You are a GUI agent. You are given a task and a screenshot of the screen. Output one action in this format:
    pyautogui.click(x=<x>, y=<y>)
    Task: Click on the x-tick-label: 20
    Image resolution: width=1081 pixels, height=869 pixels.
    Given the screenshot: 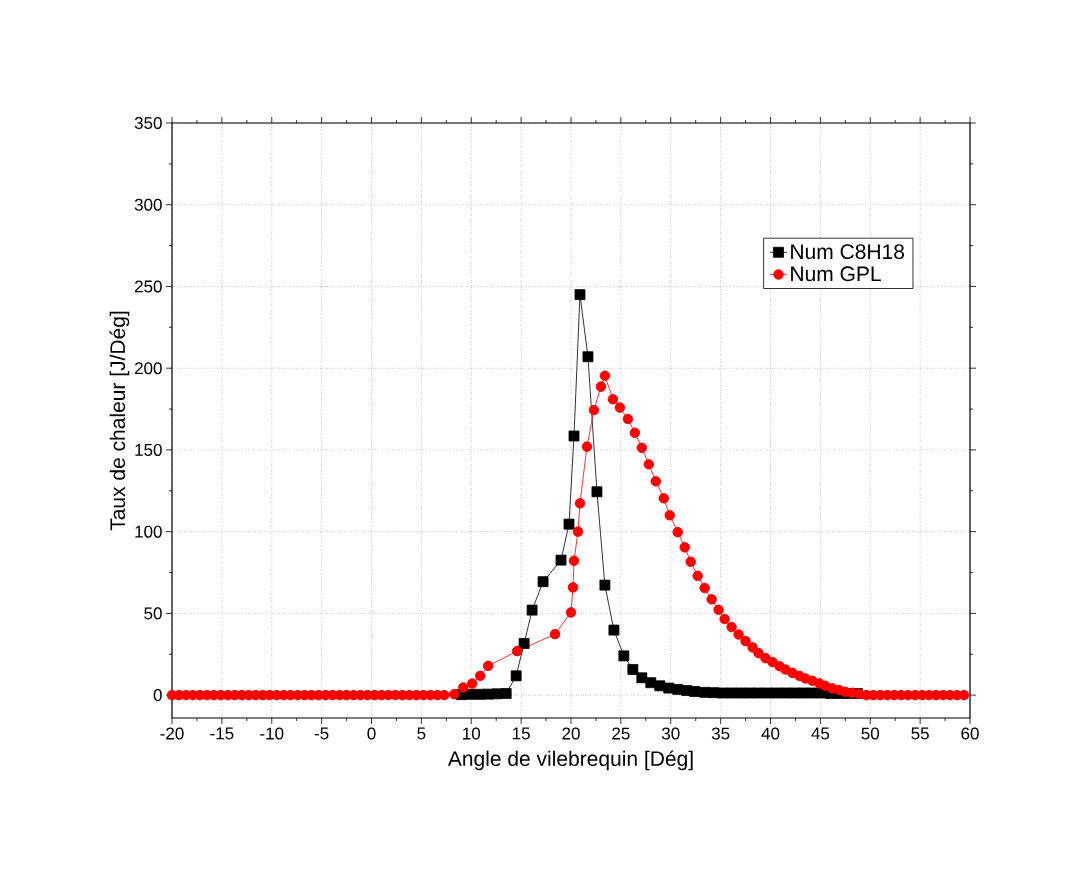 What is the action you would take?
    pyautogui.click(x=571, y=733)
    